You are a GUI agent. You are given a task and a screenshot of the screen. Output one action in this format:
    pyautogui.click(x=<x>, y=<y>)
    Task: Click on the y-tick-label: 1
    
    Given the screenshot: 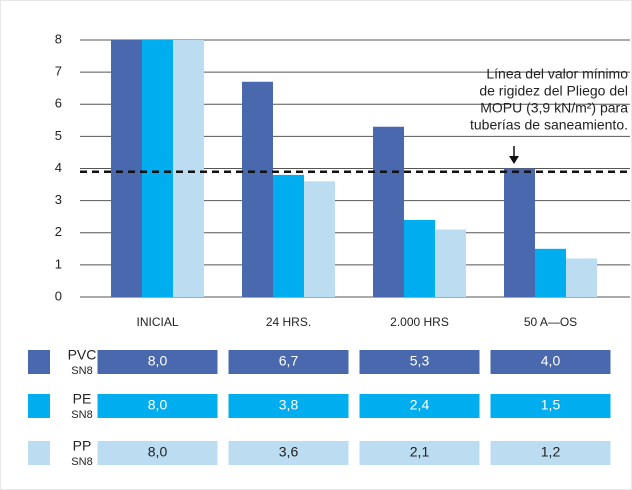 What is the action you would take?
    pyautogui.click(x=58, y=263)
    